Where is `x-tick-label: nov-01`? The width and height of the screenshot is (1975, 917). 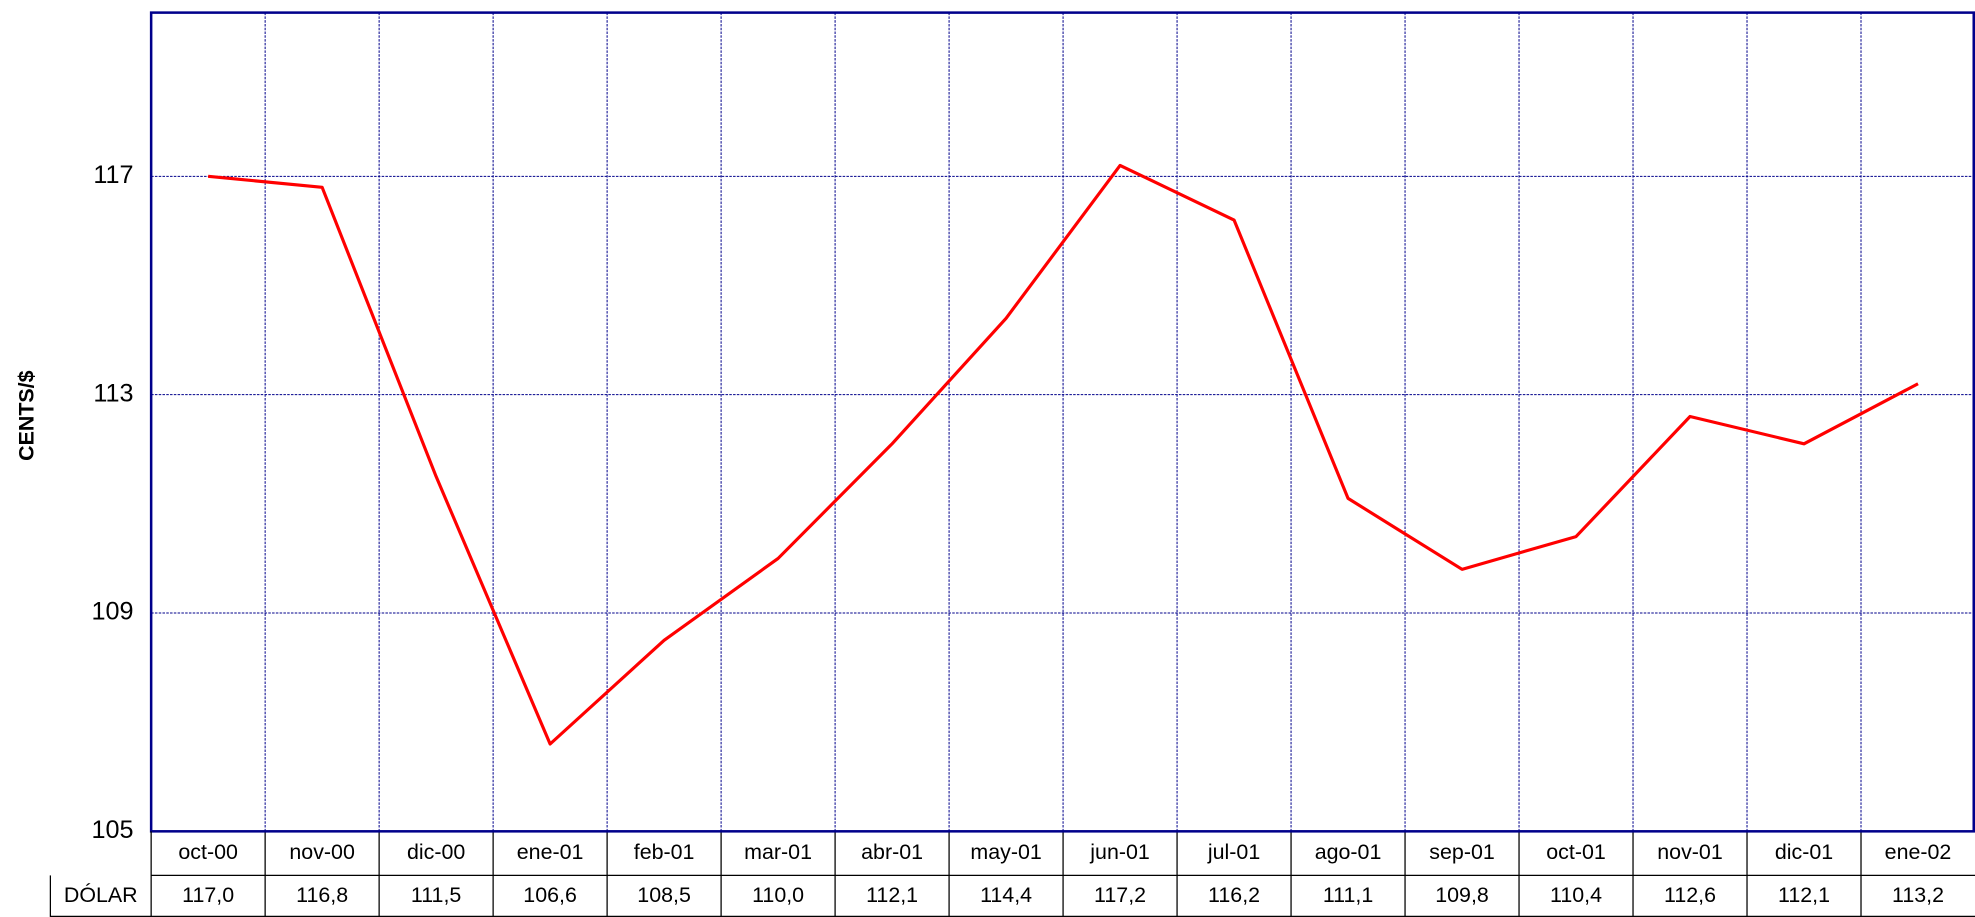
x-tick-label: nov-01 is located at coordinates (1689, 852).